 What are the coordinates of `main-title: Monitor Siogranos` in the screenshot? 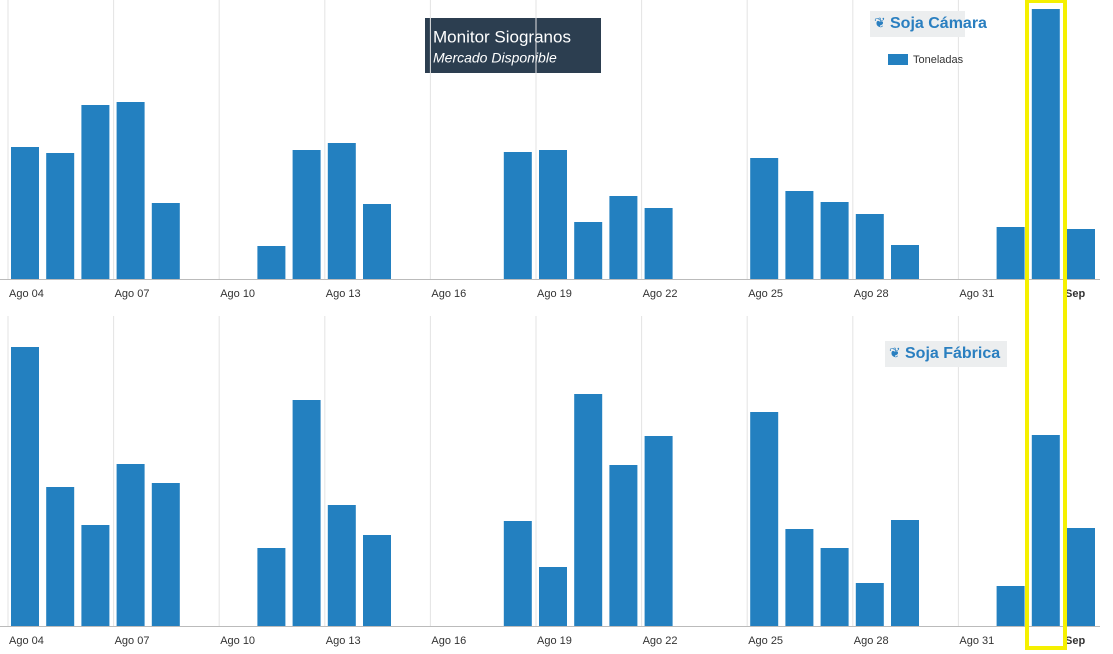 It's located at (502, 36).